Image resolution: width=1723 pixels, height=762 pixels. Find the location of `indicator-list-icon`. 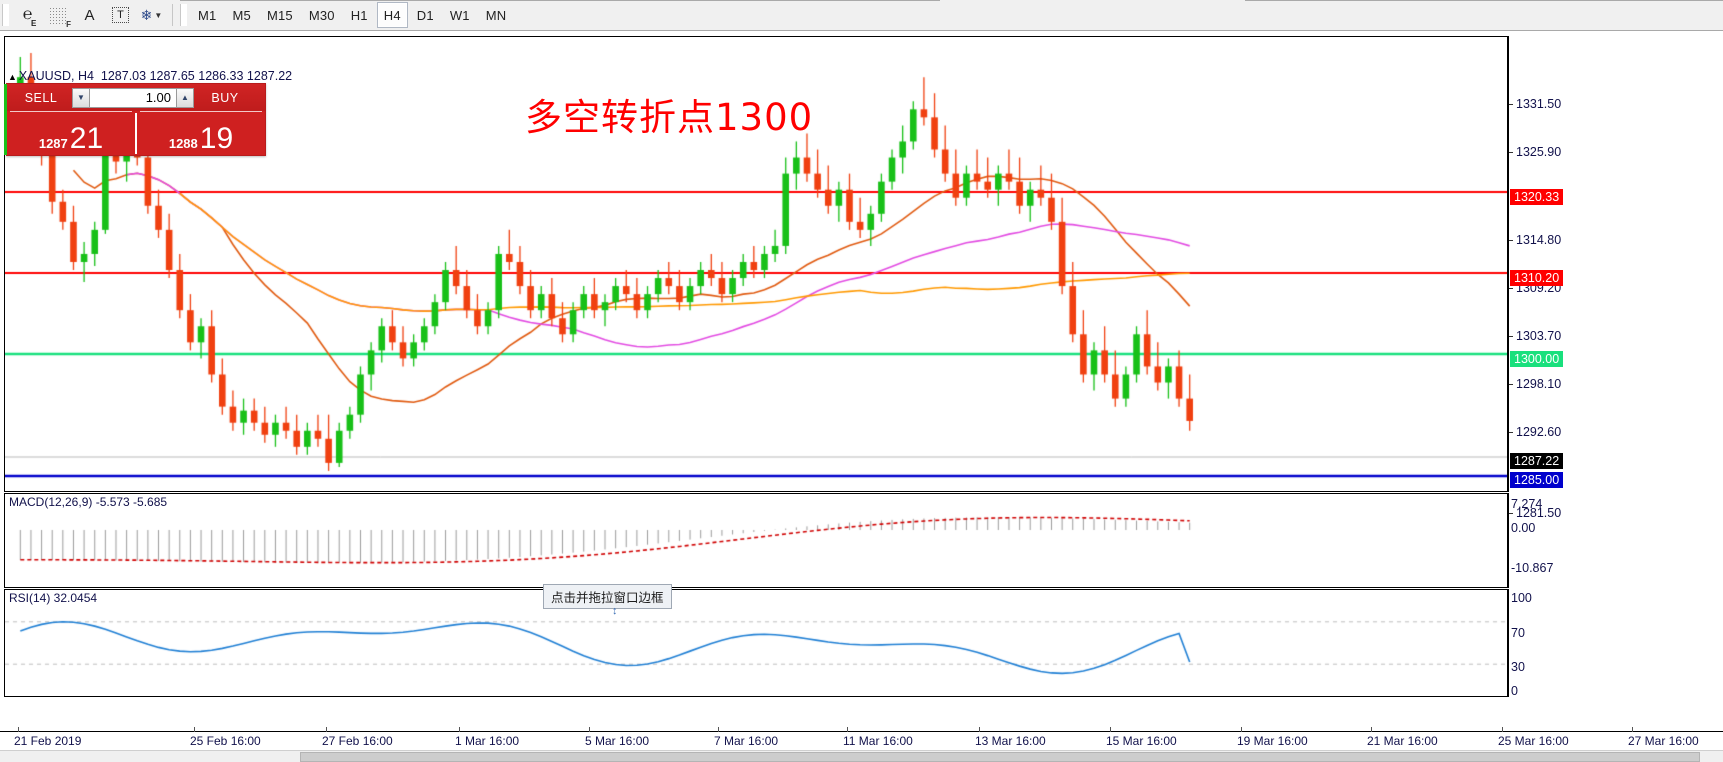

indicator-list-icon is located at coordinates (58, 15).